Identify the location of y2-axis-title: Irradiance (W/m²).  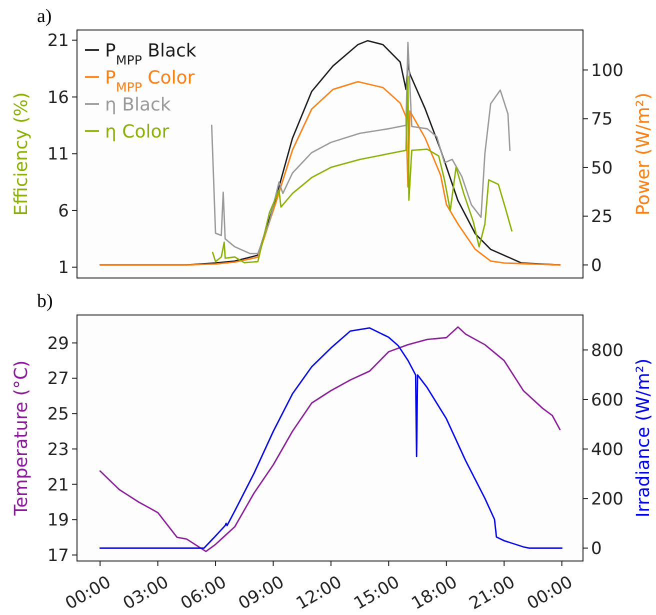
(643, 438).